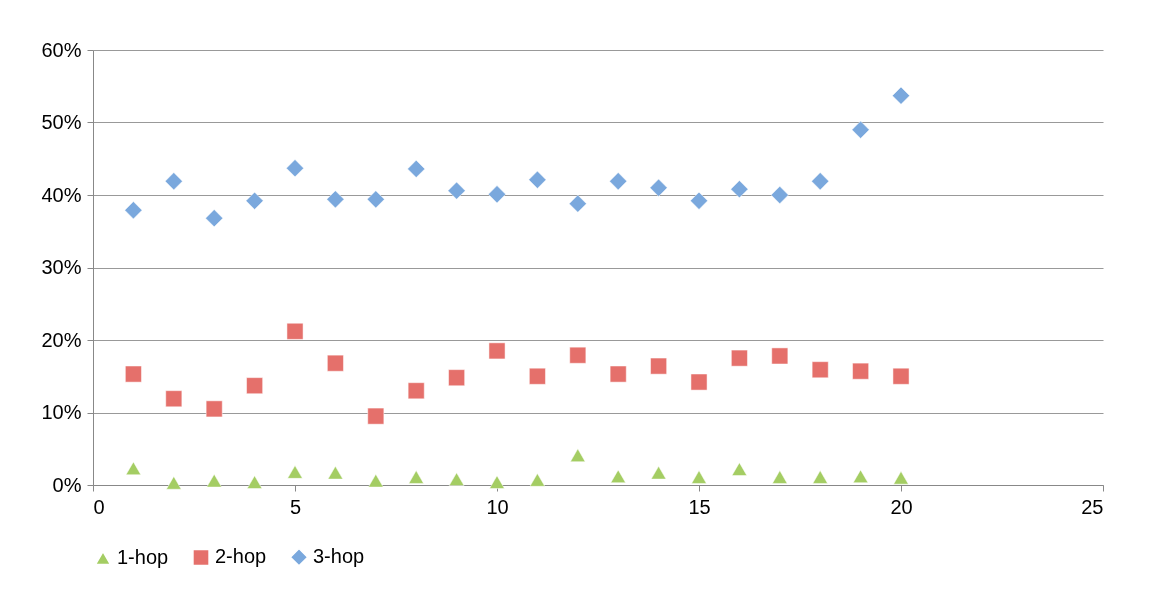 Image resolution: width=1158 pixels, height=613 pixels. What do you see at coordinates (61, 122) in the screenshot?
I see `y-tick-label: 50%` at bounding box center [61, 122].